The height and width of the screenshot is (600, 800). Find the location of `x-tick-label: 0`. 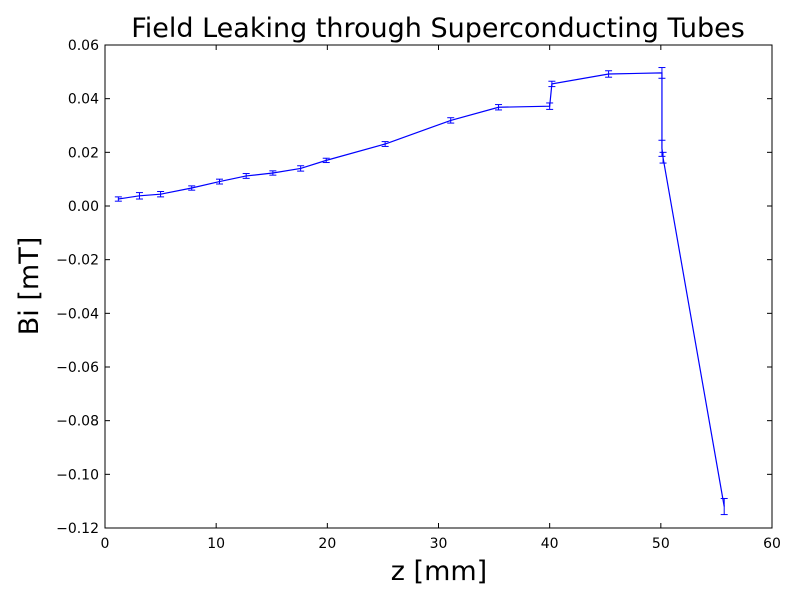

x-tick-label: 0 is located at coordinates (105, 544).